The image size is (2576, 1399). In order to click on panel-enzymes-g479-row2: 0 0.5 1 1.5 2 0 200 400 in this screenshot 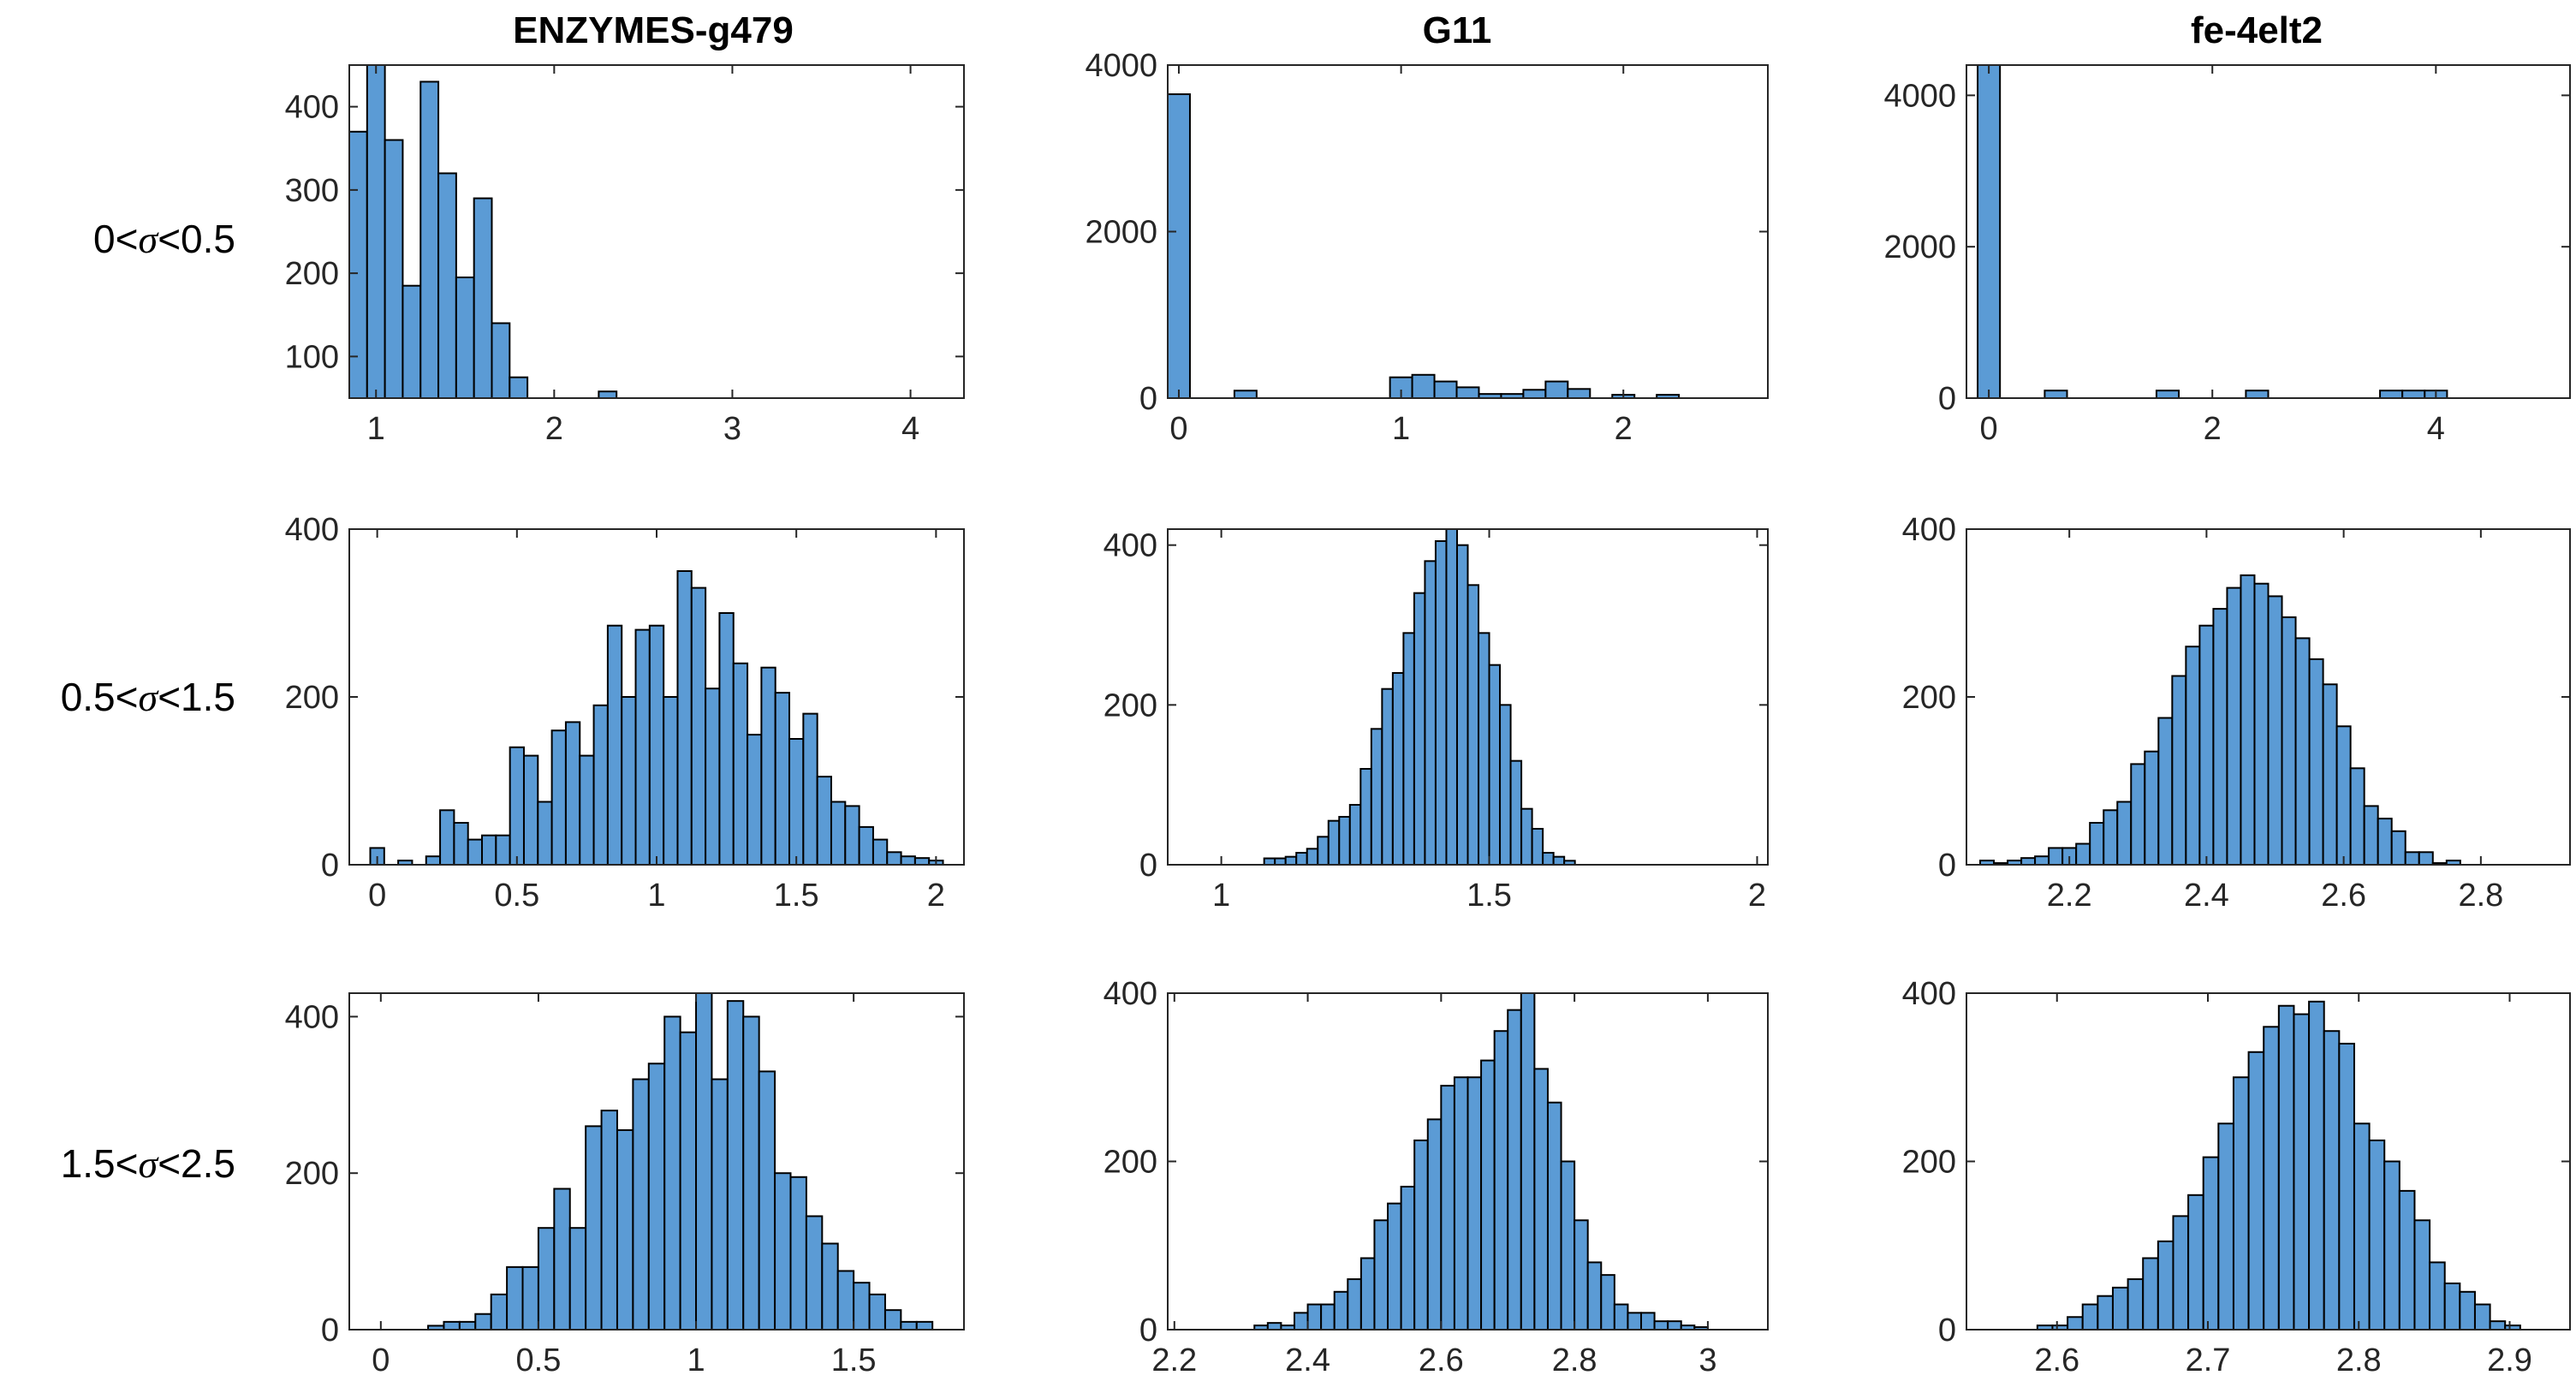, I will do `click(625, 713)`.